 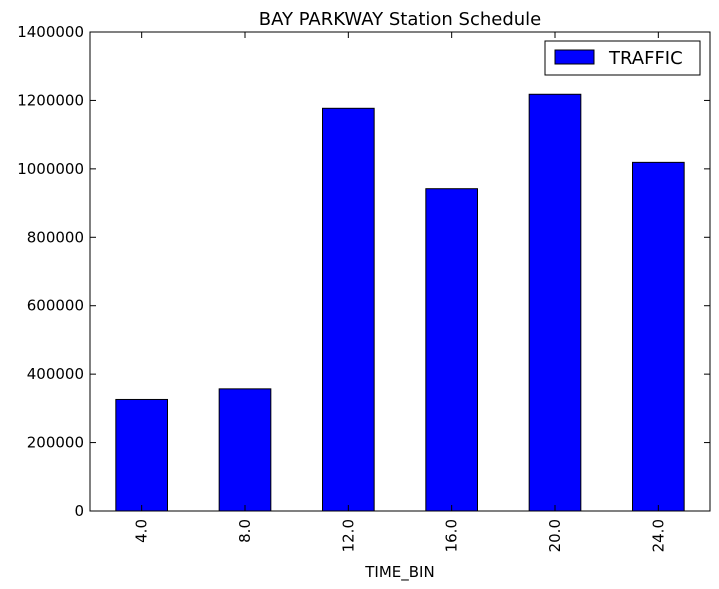 What do you see at coordinates (55, 443) in the screenshot?
I see `y-tick-label: 200000` at bounding box center [55, 443].